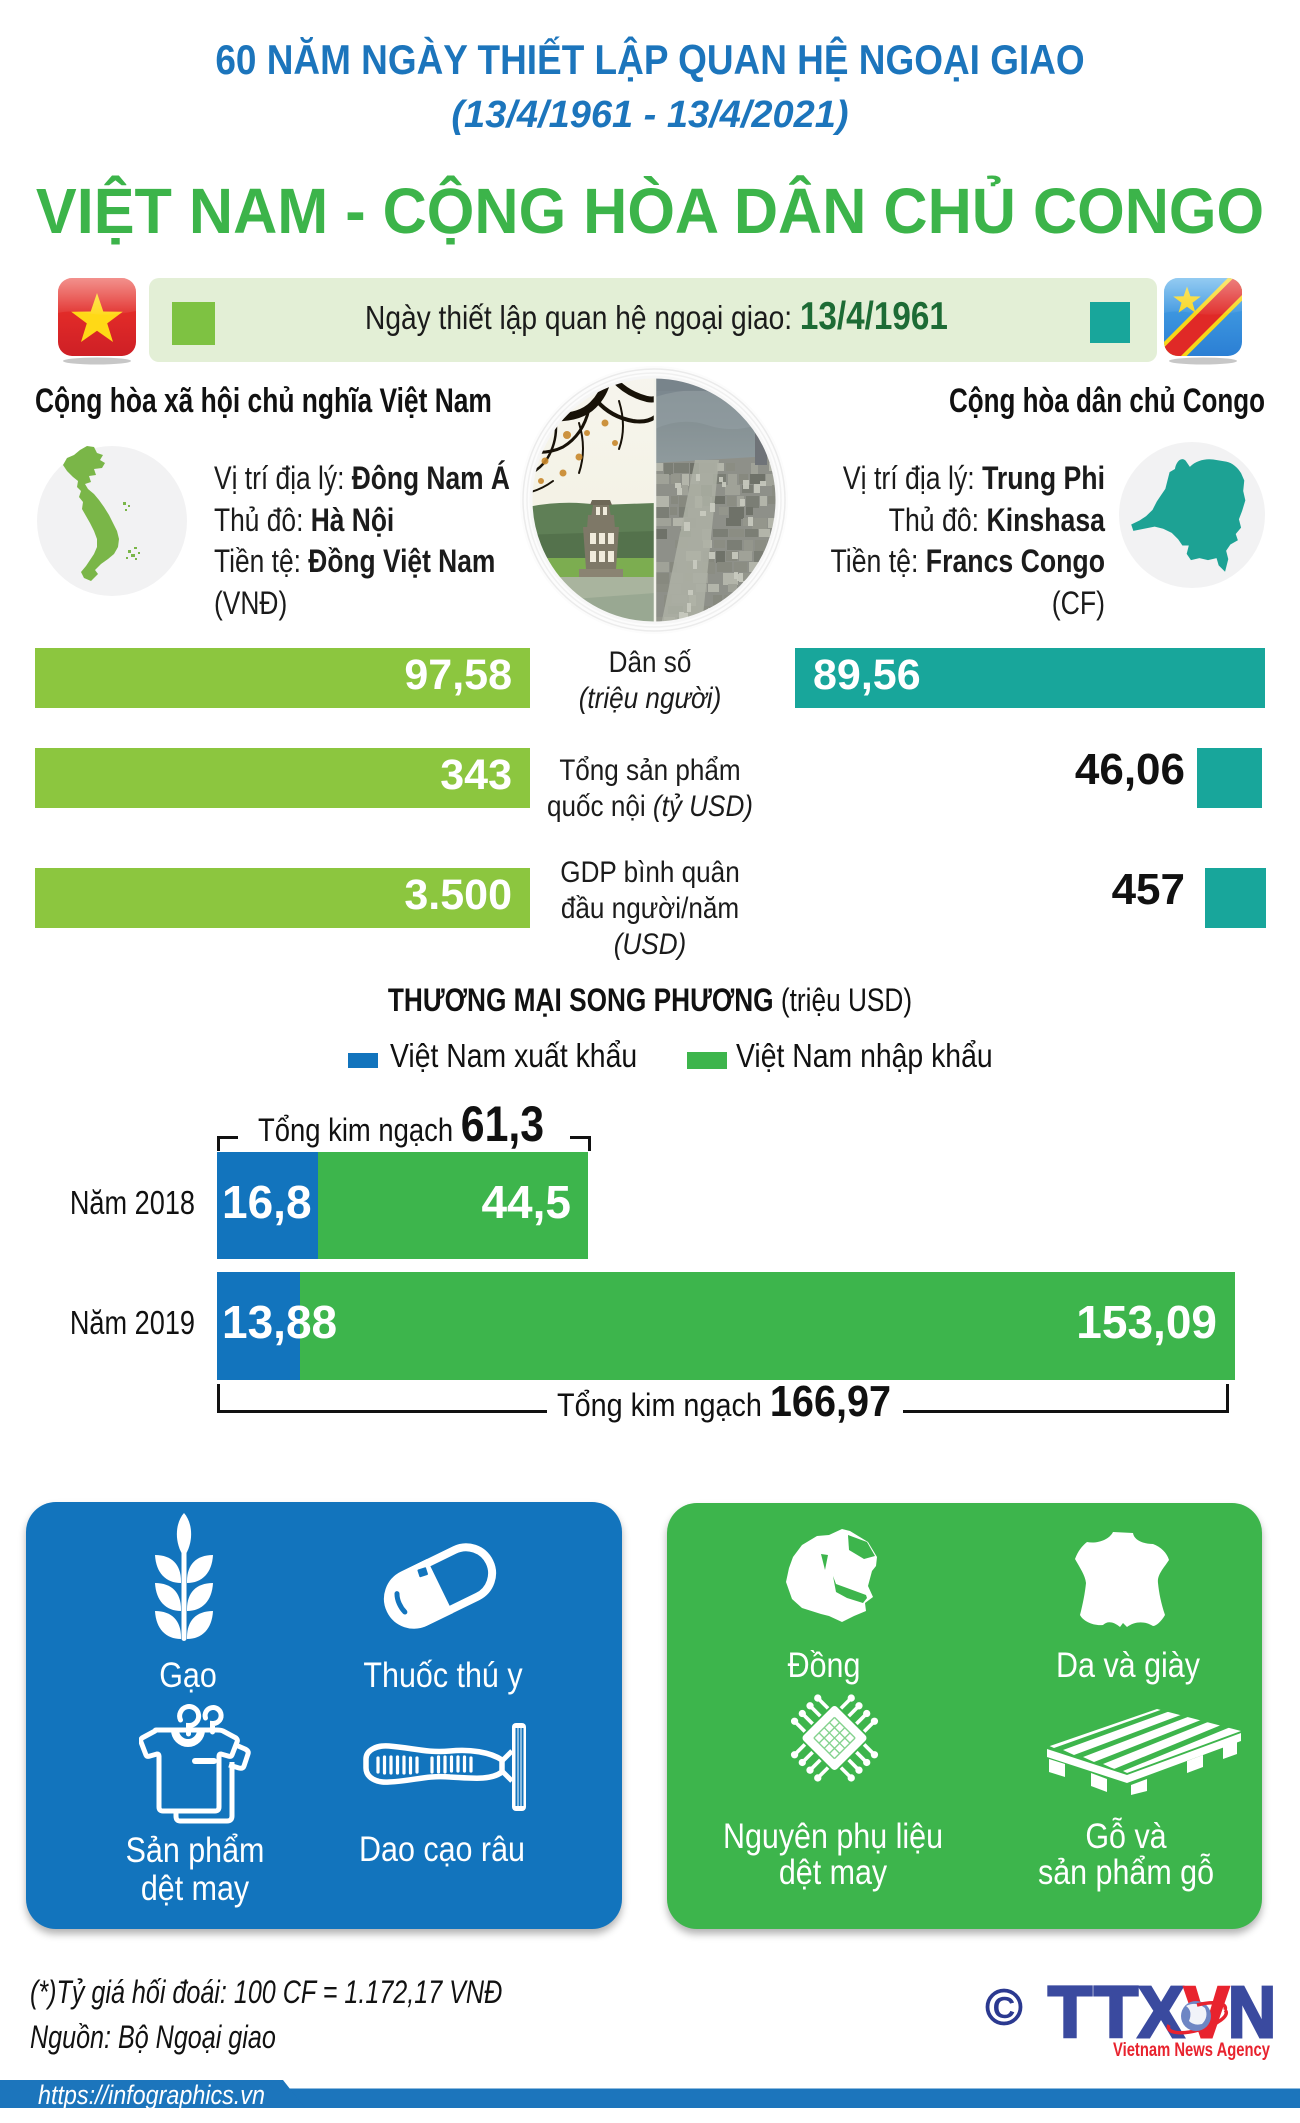  Describe the element at coordinates (1004, 2007) in the screenshot. I see `svg-text: C` at that location.